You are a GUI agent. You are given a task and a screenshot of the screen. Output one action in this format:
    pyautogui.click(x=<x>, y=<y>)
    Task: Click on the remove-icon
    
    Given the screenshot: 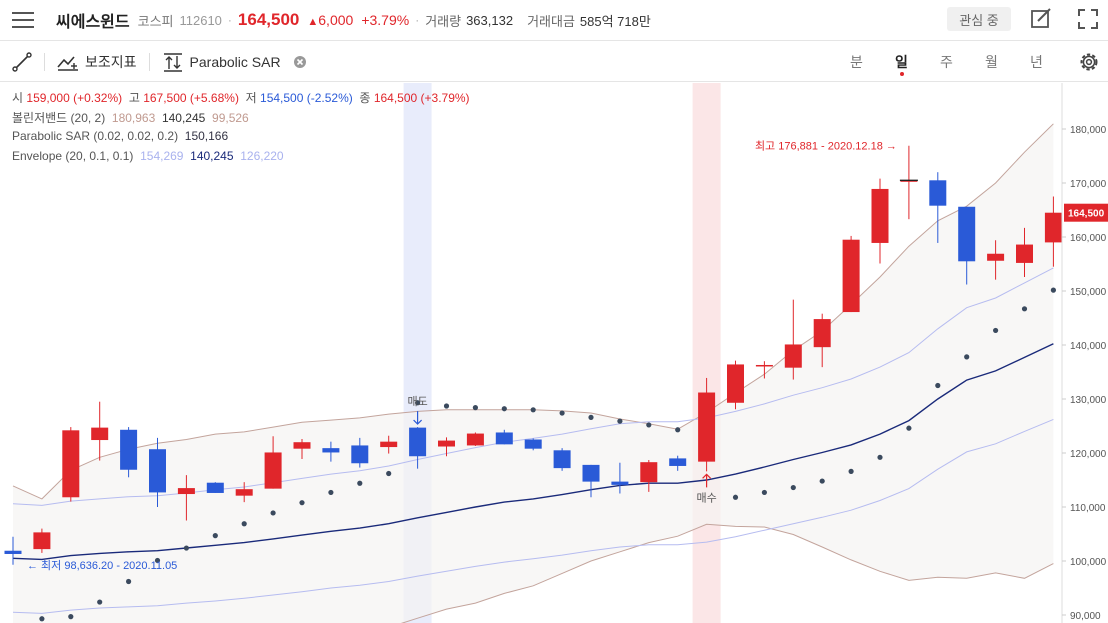 What is the action you would take?
    pyautogui.click(x=300, y=62)
    